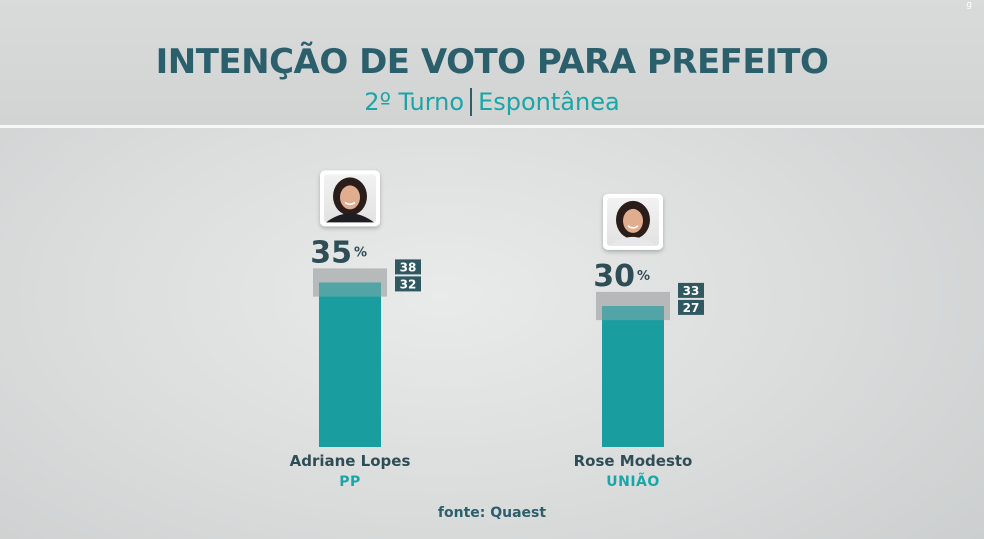  Describe the element at coordinates (969, 5) in the screenshot. I see `corner-mark: g` at that location.